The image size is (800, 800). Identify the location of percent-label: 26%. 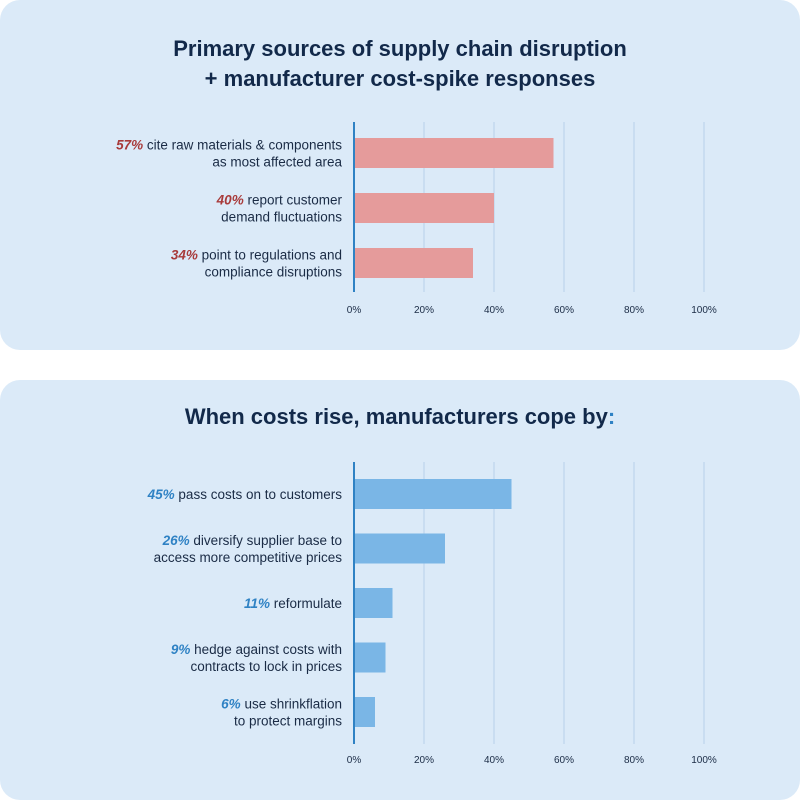
(176, 540).